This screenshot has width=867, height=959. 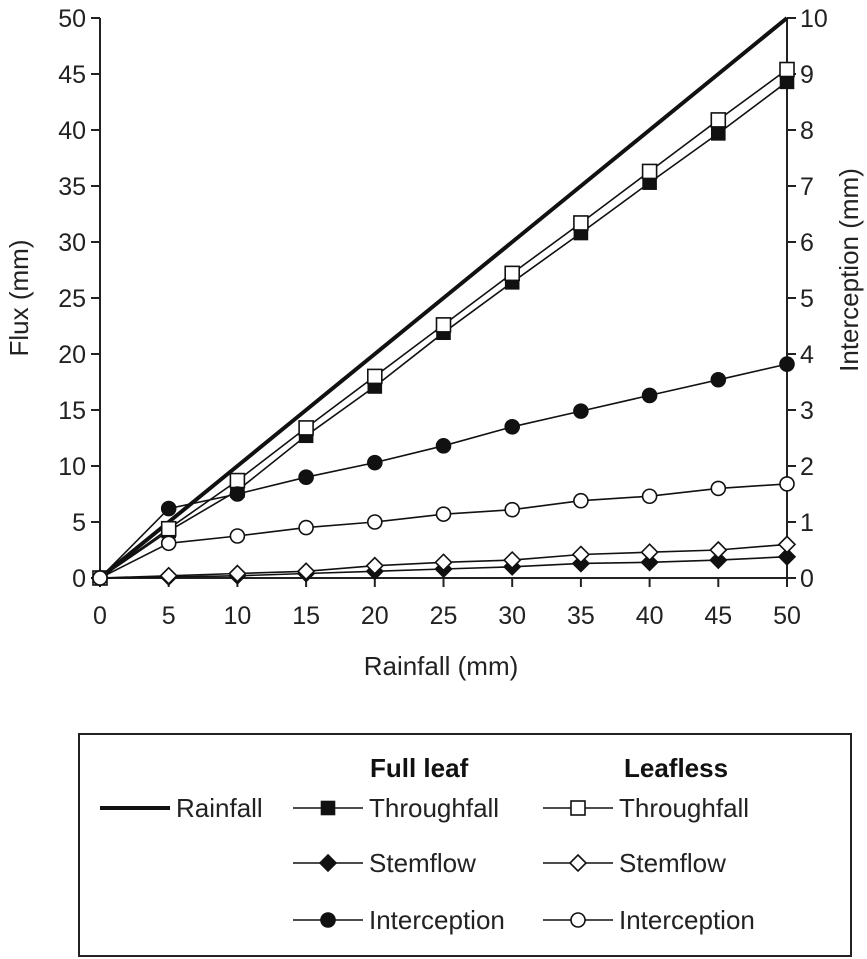 What do you see at coordinates (807, 131) in the screenshot?
I see `y2-tick-label: 8` at bounding box center [807, 131].